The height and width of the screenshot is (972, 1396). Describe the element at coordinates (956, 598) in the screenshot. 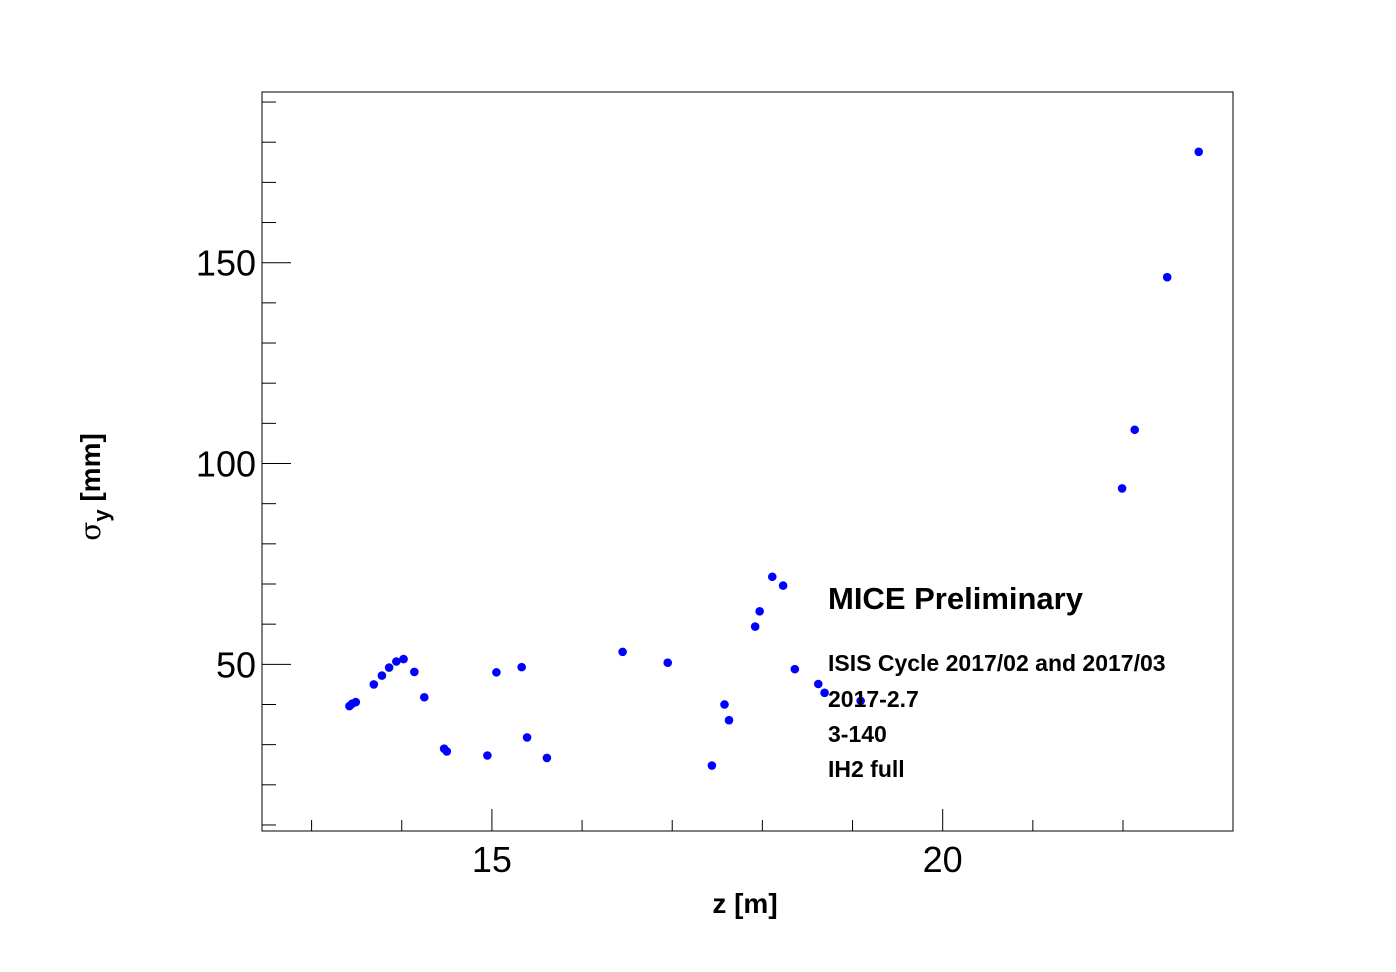

I see `annotation-mice-preliminary: MICE Preliminary` at that location.